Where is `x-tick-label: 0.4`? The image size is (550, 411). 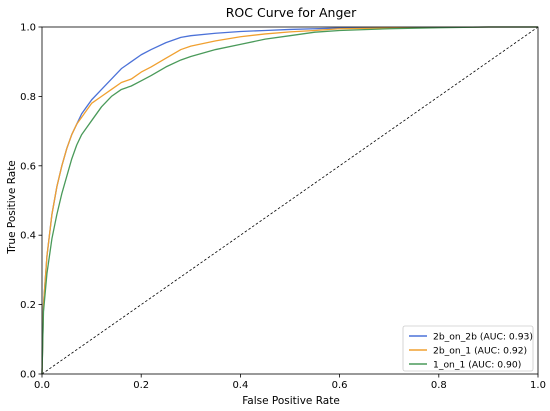 x-tick-label: 0.4 is located at coordinates (240, 385).